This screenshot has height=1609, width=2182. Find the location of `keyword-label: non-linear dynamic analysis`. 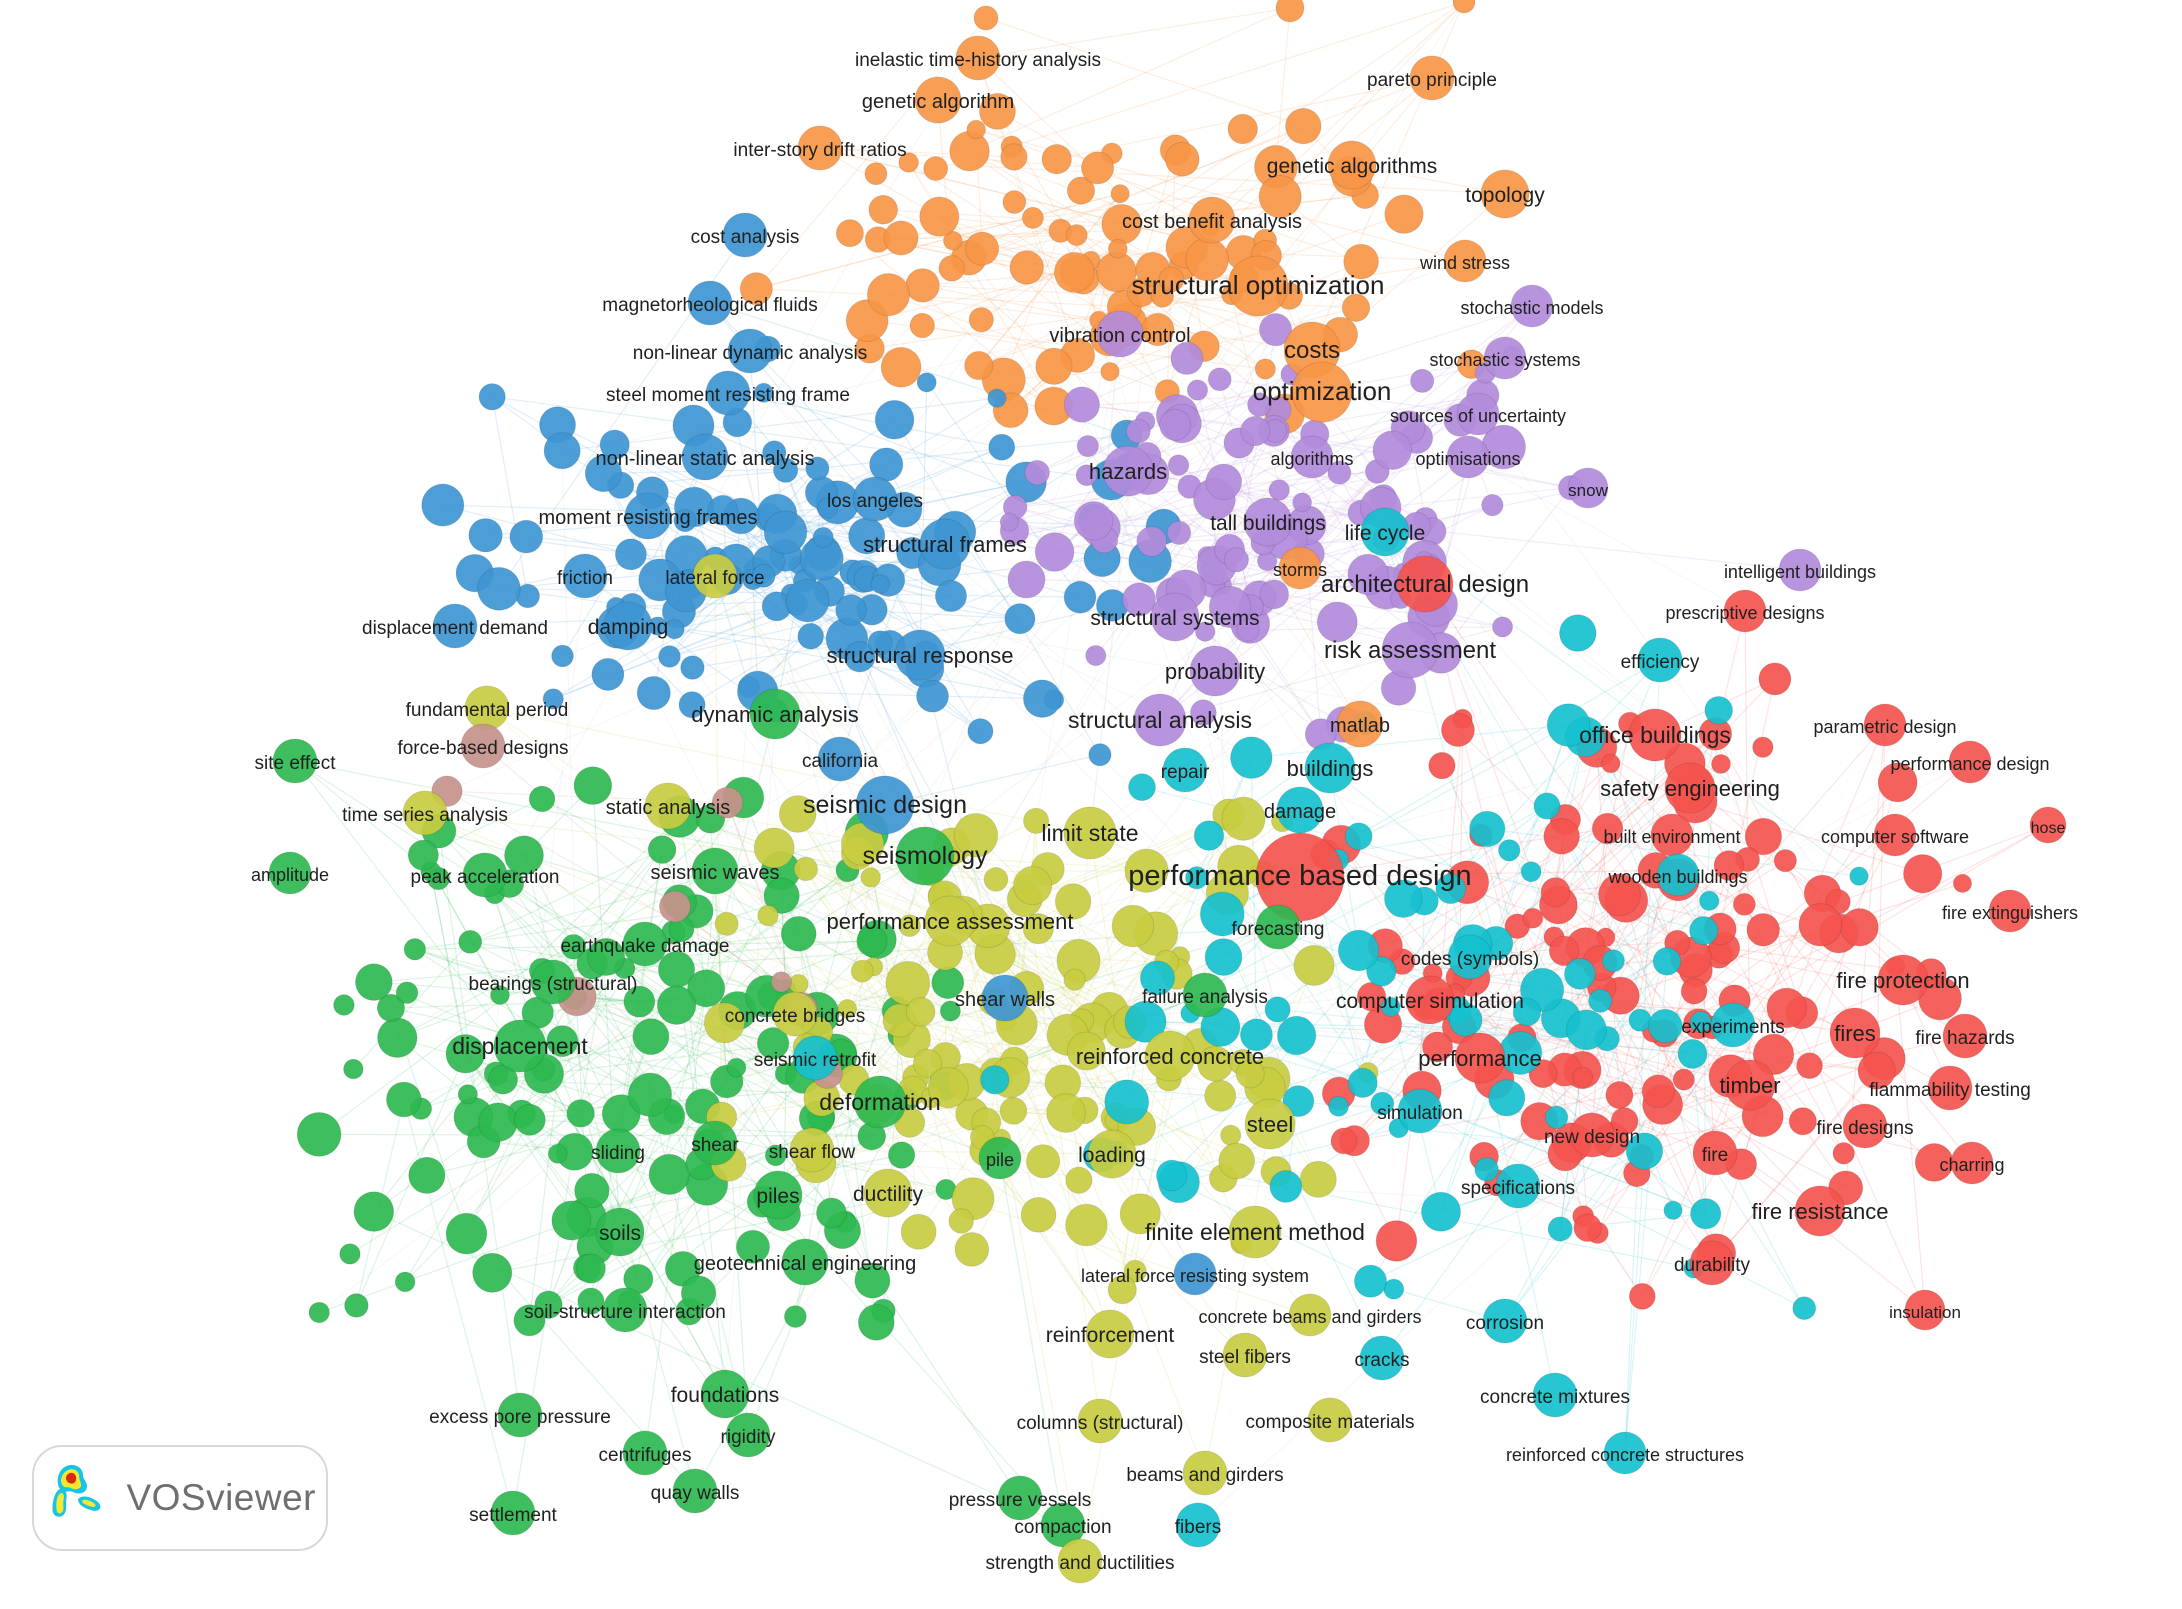

keyword-label: non-linear dynamic analysis is located at coordinates (750, 353).